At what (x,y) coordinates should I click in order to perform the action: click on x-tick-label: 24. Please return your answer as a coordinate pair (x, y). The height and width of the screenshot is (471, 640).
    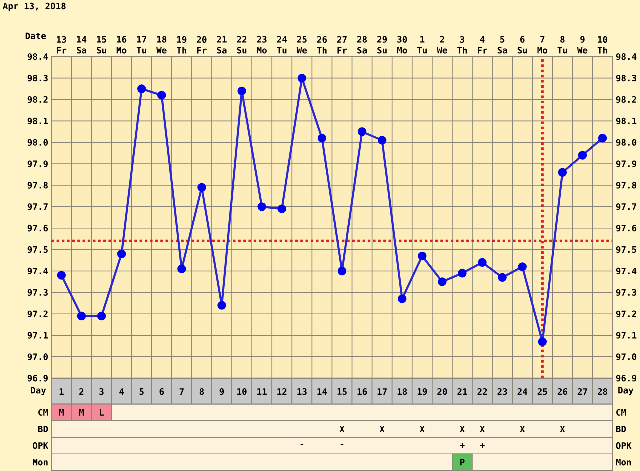
    Looking at the image, I should click on (523, 391).